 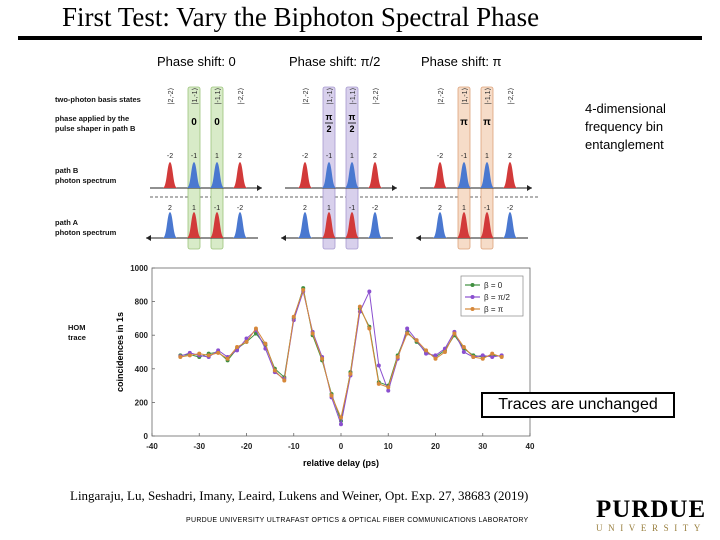 What do you see at coordinates (487, 208) in the screenshot?
I see `pathA-bin-label: -1` at bounding box center [487, 208].